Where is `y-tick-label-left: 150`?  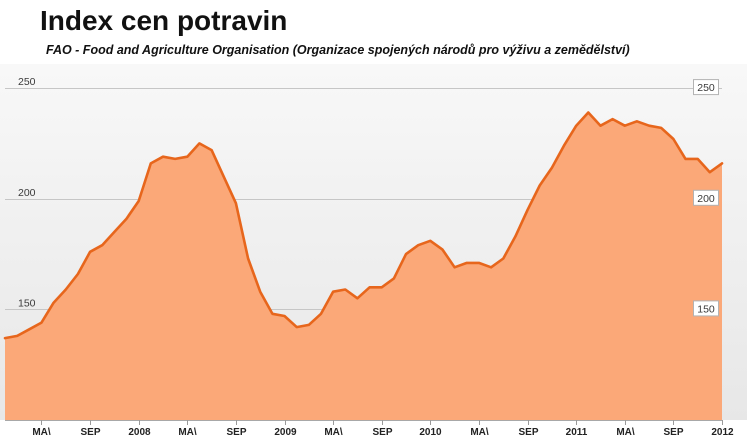 y-tick-label-left: 150 is located at coordinates (27, 303).